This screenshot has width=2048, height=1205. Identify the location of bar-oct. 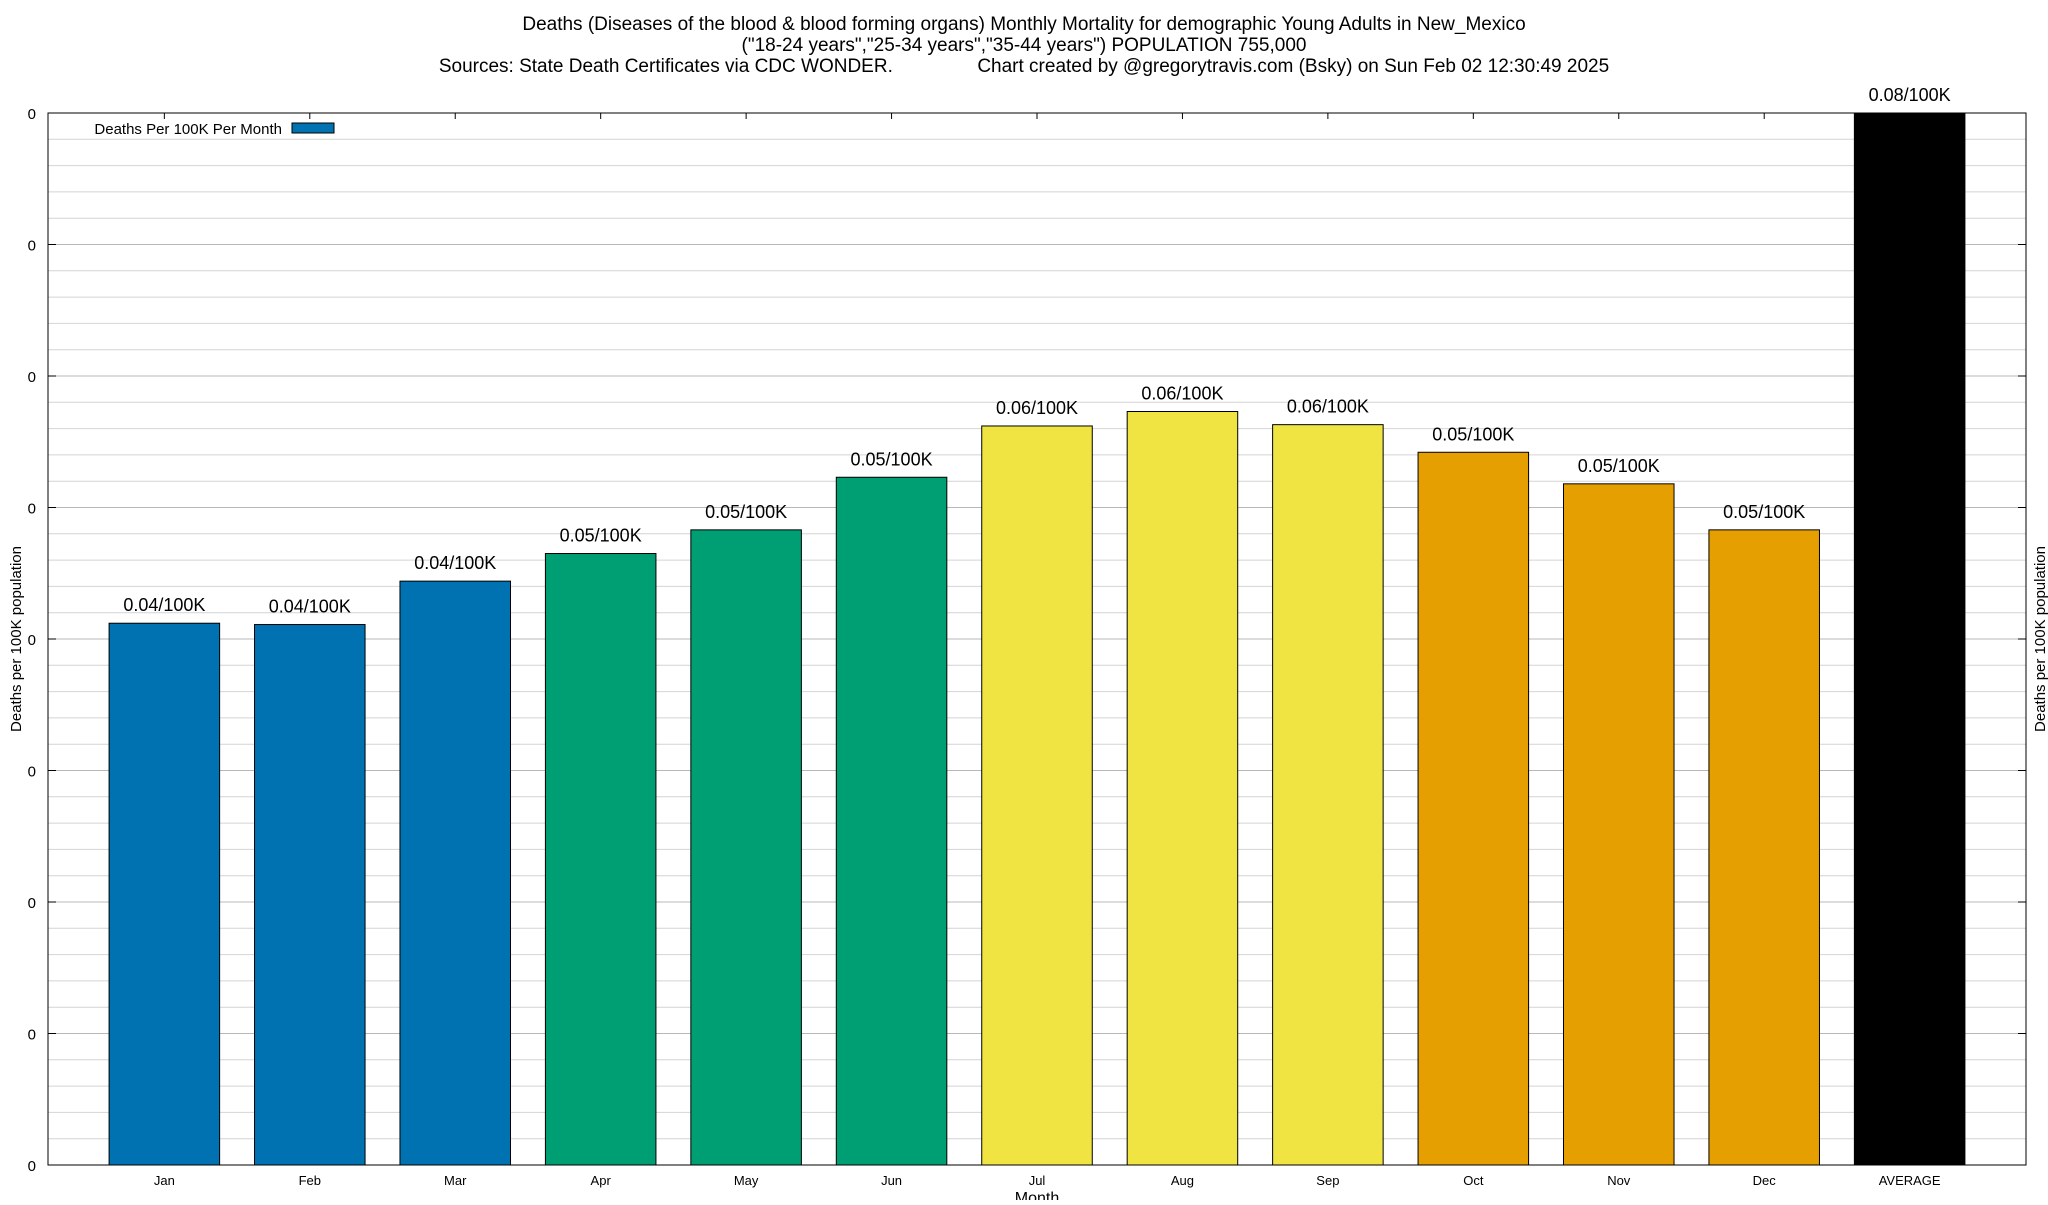
(1473, 808).